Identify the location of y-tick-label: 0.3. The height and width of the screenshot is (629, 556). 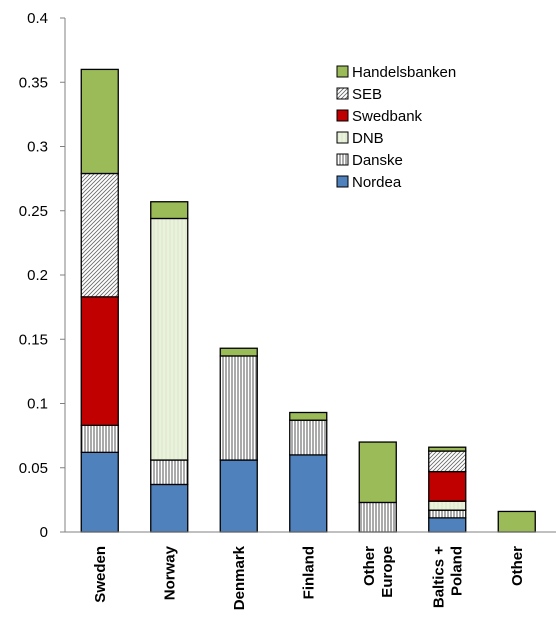
(37, 147).